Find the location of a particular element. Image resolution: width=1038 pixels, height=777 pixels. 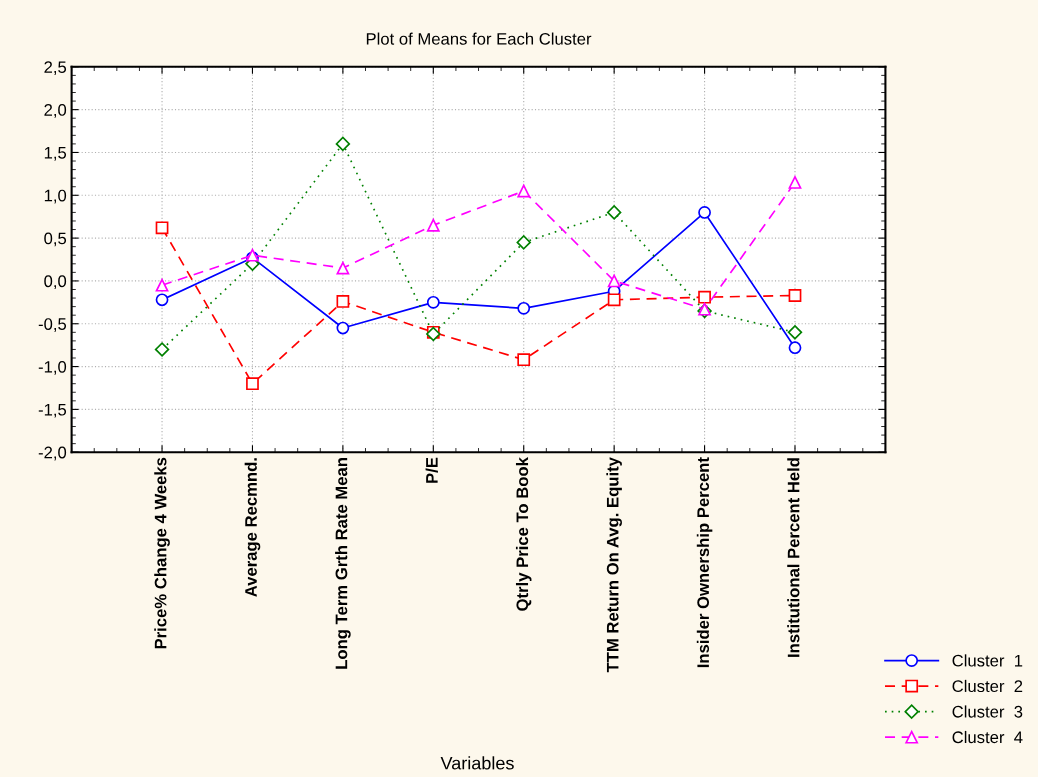

y-tick-label: 2,0 is located at coordinates (55, 111).